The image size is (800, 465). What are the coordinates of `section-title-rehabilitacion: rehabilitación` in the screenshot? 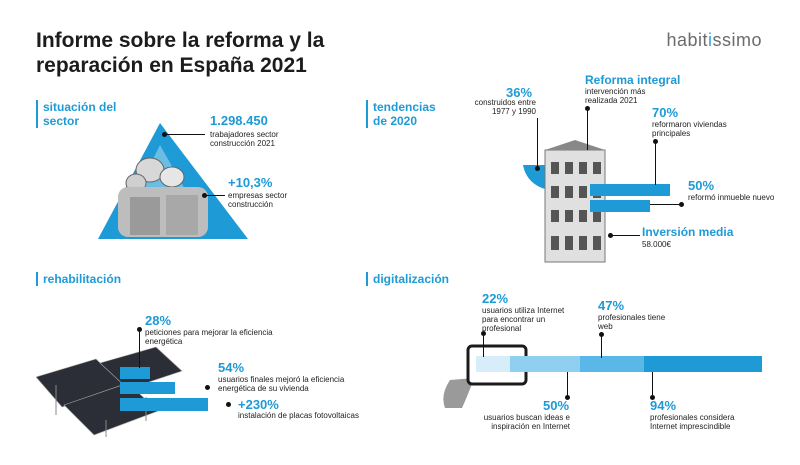 It's located at (78, 279).